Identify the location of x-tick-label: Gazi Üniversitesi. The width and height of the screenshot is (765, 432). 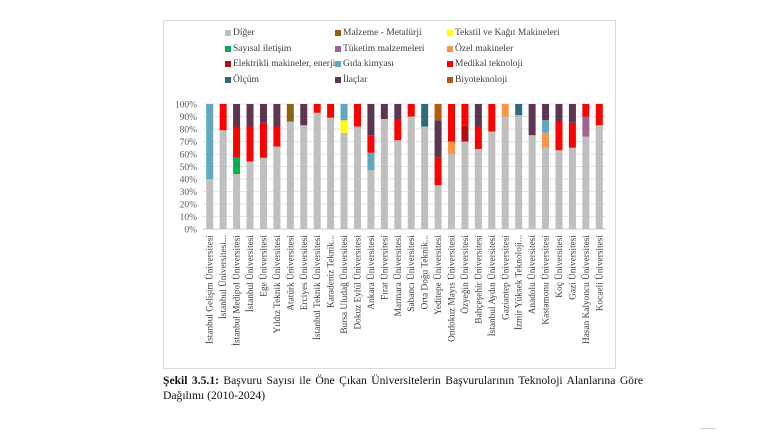
(572, 267).